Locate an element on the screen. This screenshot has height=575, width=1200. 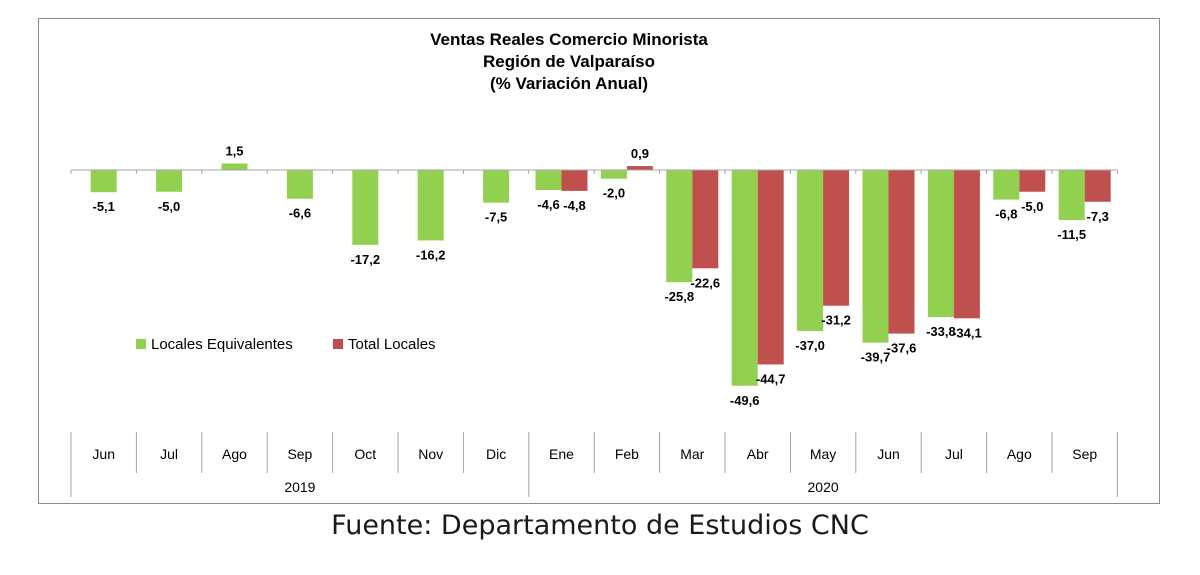
data-label: -11,5 is located at coordinates (1071, 234).